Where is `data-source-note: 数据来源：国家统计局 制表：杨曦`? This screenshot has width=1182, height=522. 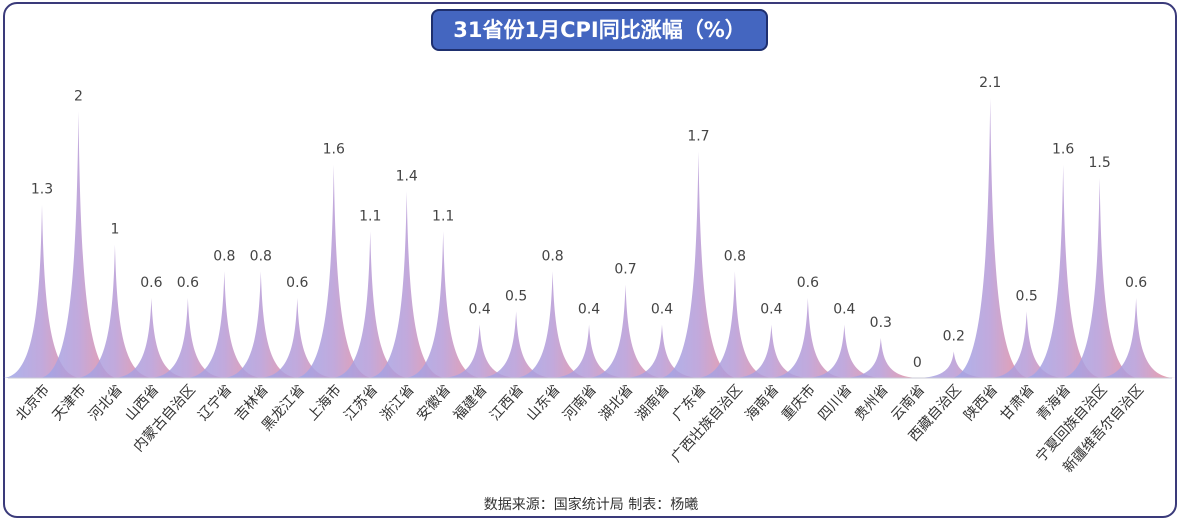 data-source-note: 数据来源：国家统计局 制表：杨曦 is located at coordinates (591, 505).